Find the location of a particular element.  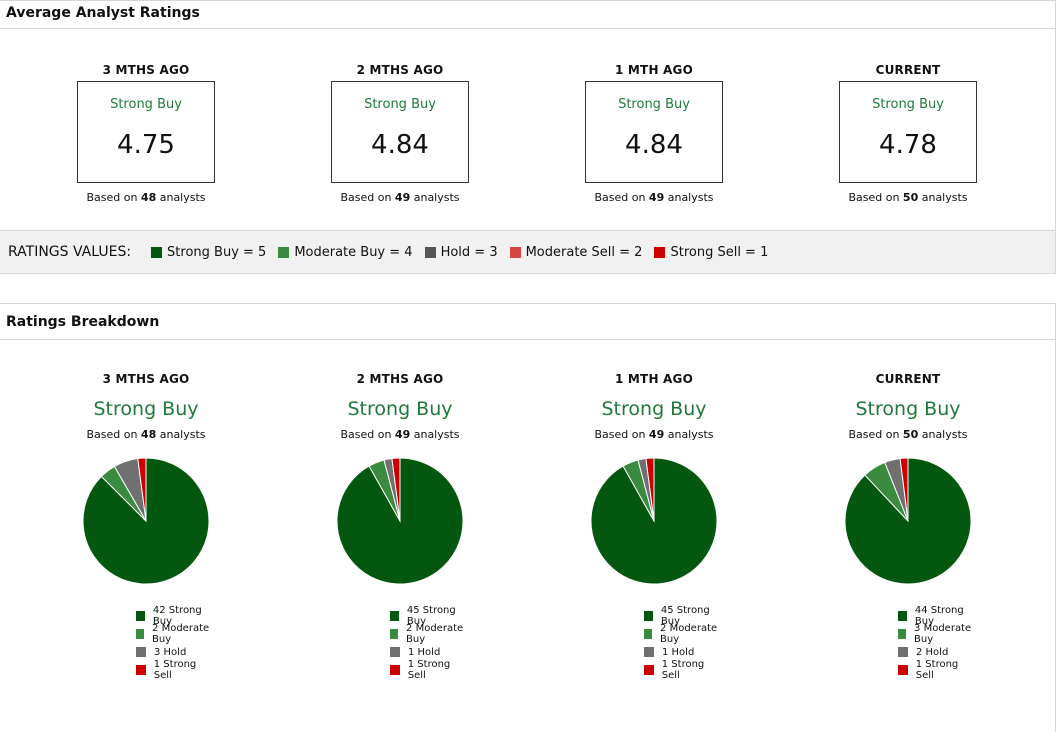

swatch-hold is located at coordinates (430, 252).